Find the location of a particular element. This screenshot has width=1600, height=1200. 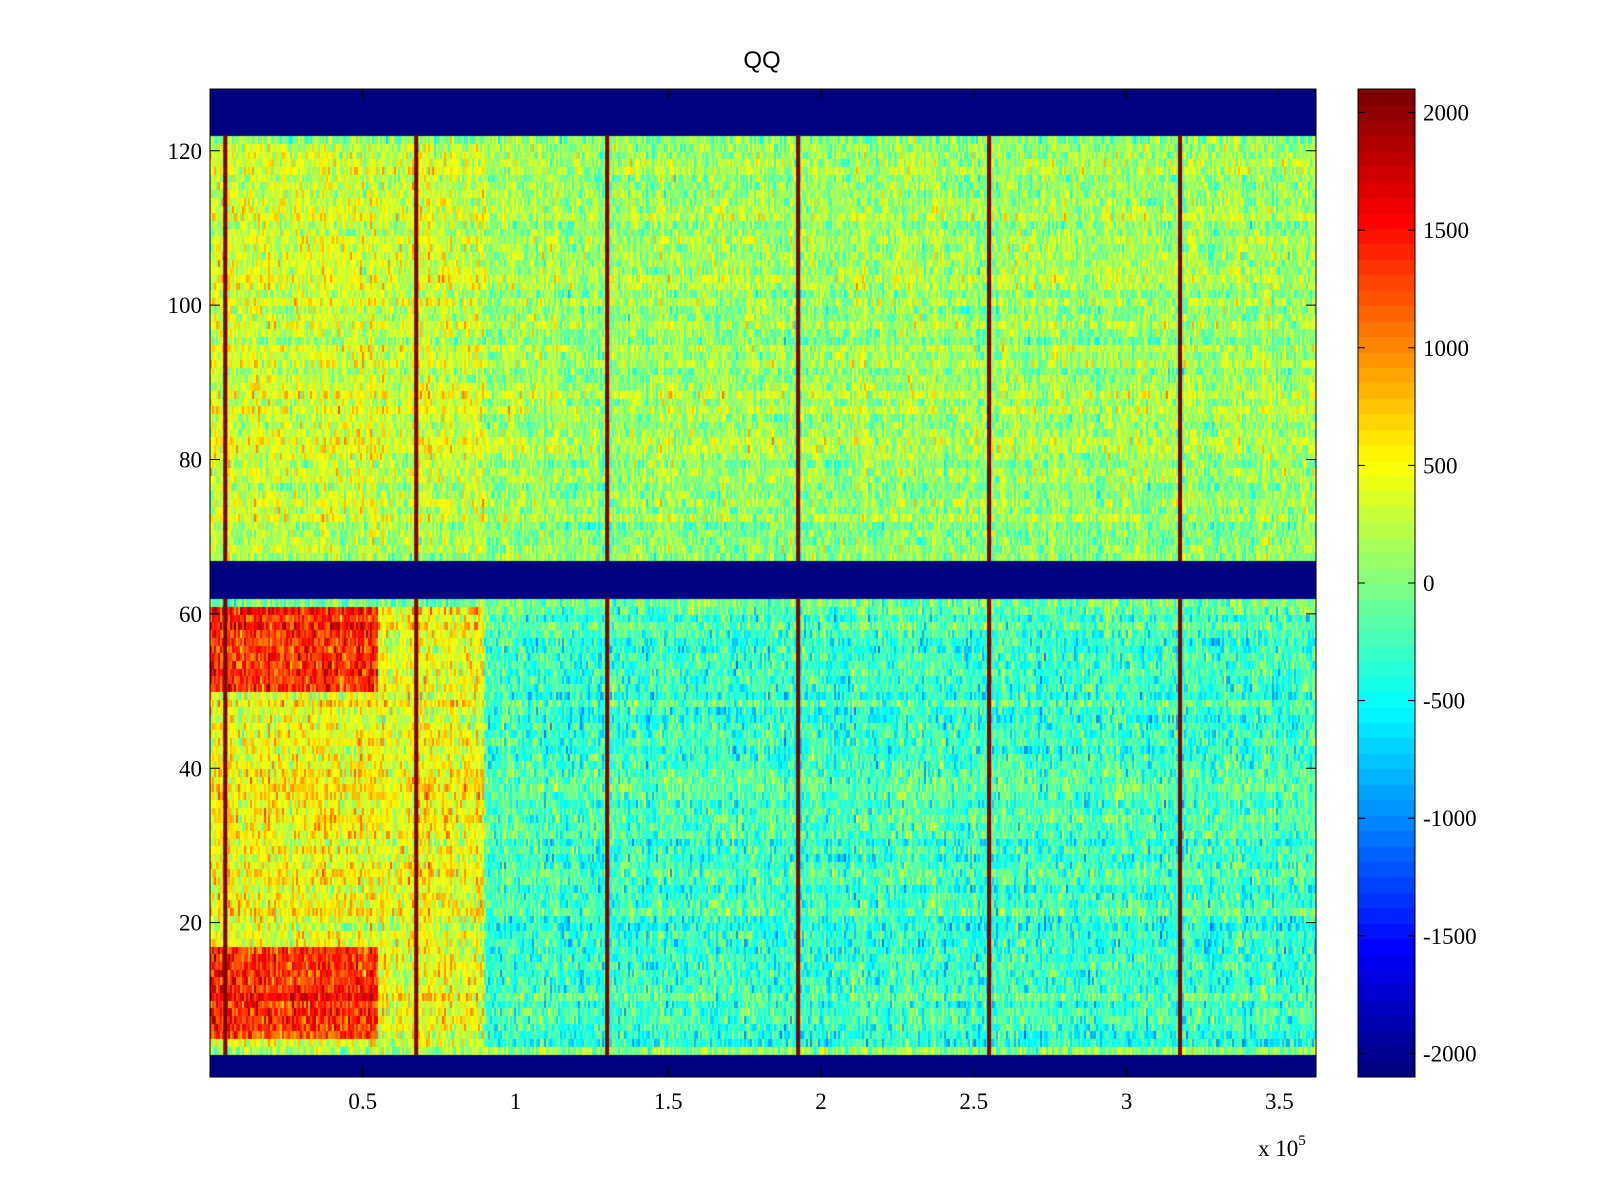

y-tick-label: 40 is located at coordinates (190, 768).